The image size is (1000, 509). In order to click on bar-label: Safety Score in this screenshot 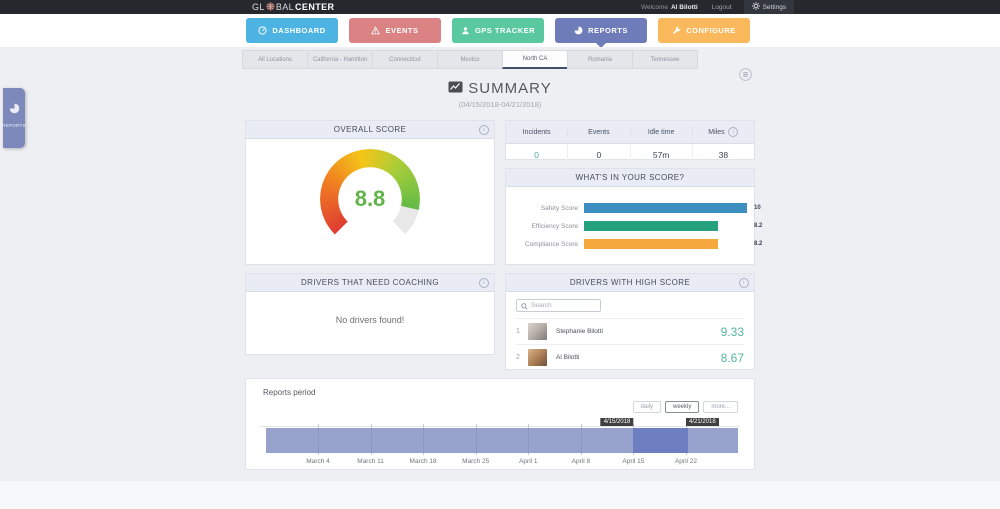, I will do `click(559, 208)`.